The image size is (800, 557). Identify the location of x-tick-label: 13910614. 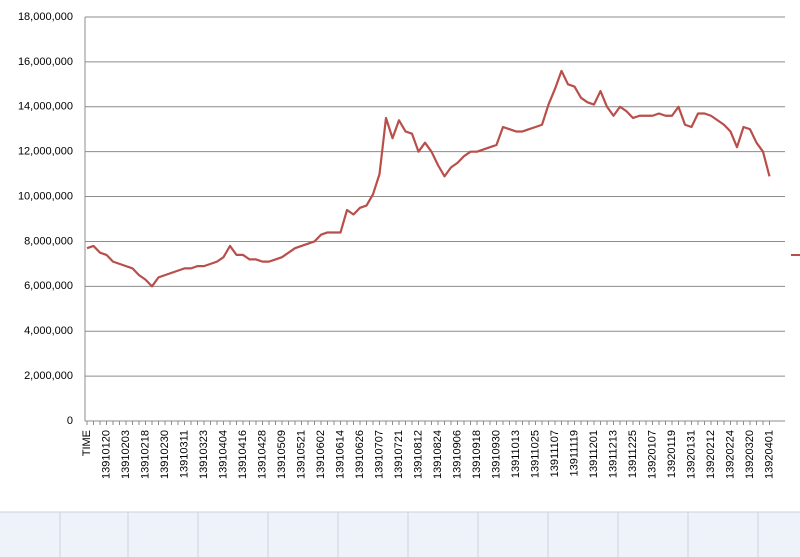
(340, 454).